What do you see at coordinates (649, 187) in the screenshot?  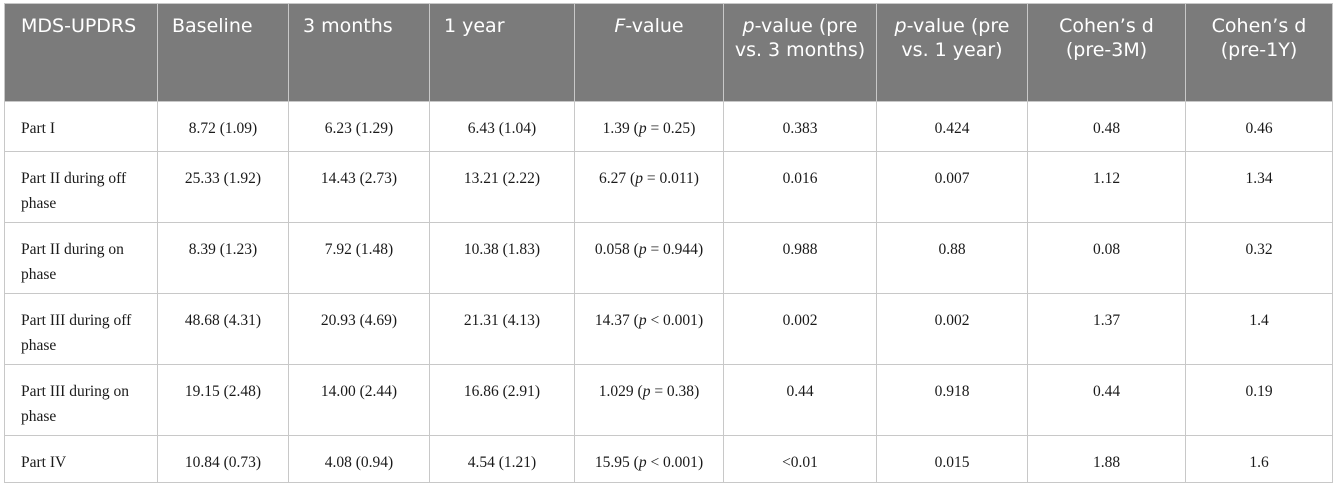 I see `f-value-cell: 6.27 (p = 0.011)` at bounding box center [649, 187].